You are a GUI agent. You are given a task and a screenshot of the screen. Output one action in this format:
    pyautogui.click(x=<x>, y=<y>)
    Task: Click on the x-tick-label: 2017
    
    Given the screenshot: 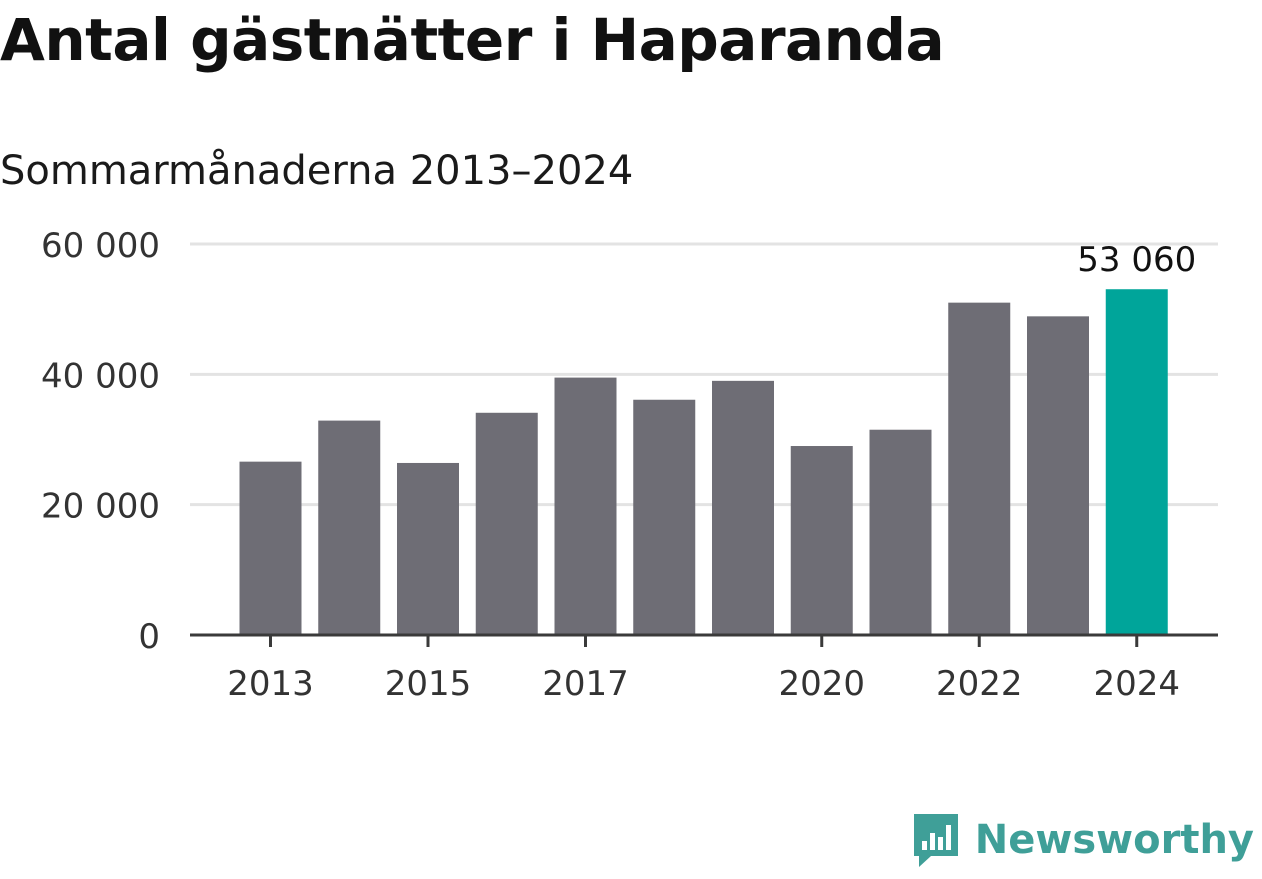 What is the action you would take?
    pyautogui.click(x=585, y=684)
    